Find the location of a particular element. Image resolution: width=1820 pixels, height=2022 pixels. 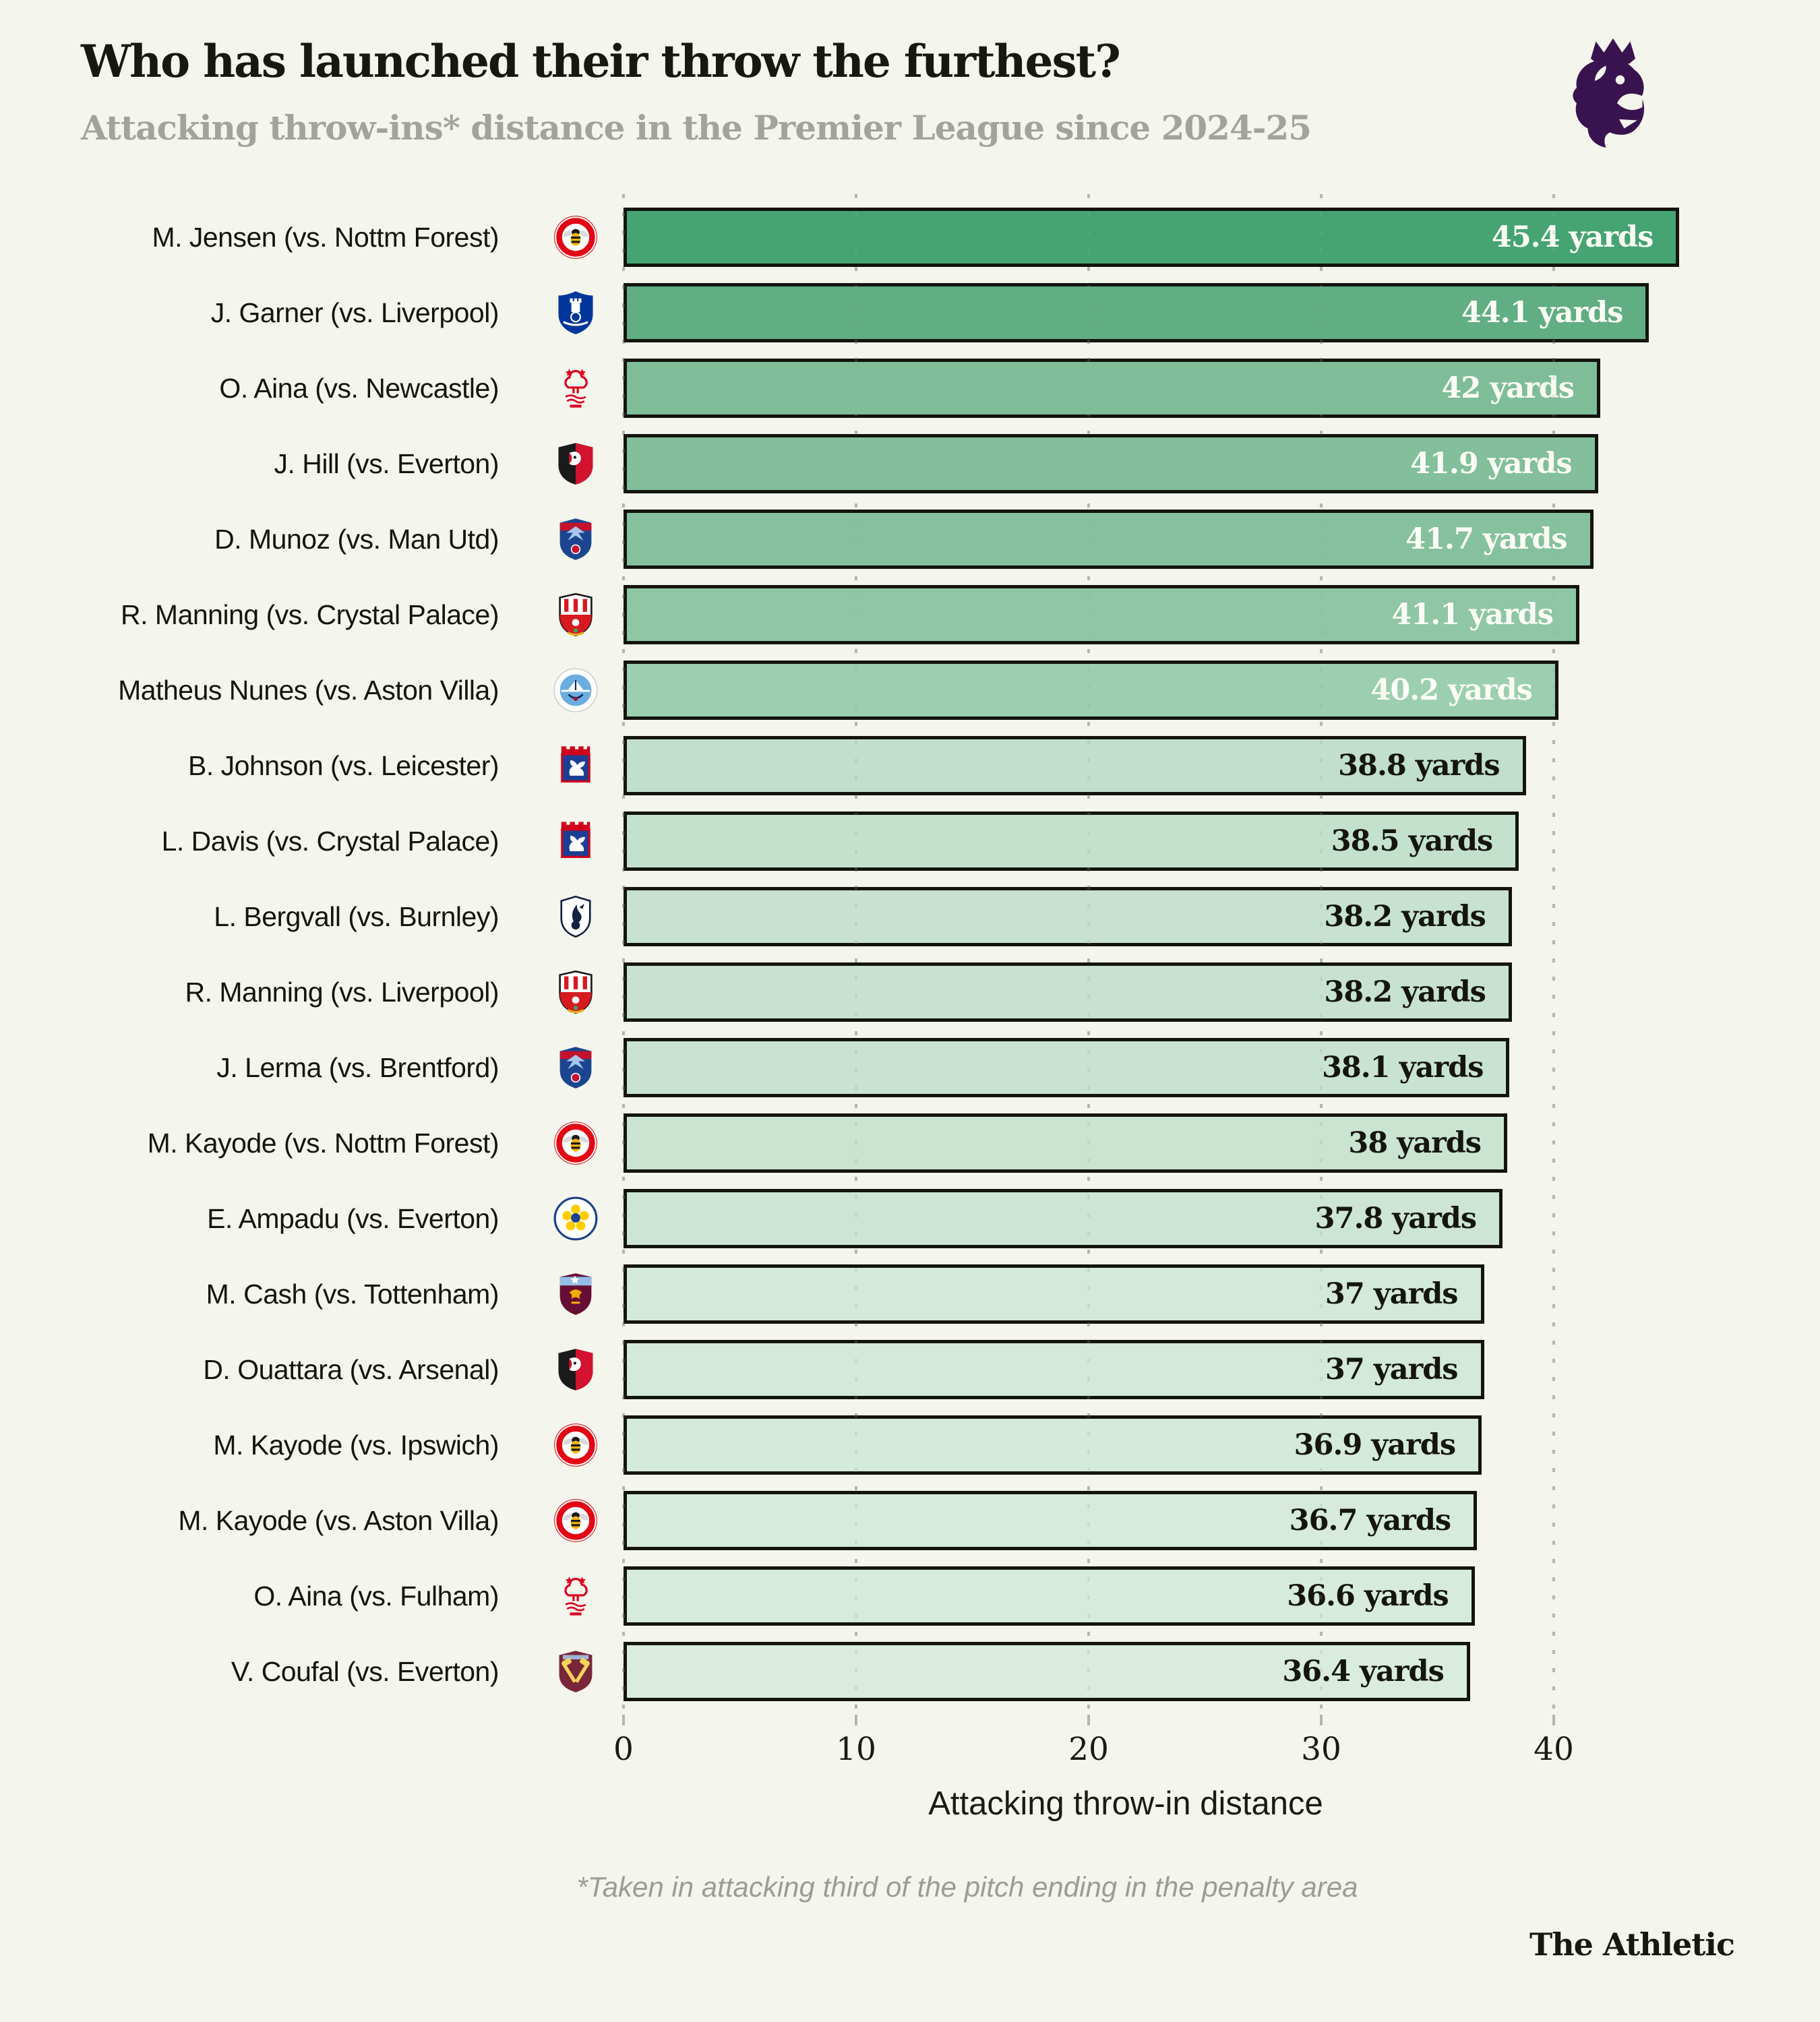

bar-row: M. Cash (vs. Tottenham) 37 yards is located at coordinates (910, 1294).